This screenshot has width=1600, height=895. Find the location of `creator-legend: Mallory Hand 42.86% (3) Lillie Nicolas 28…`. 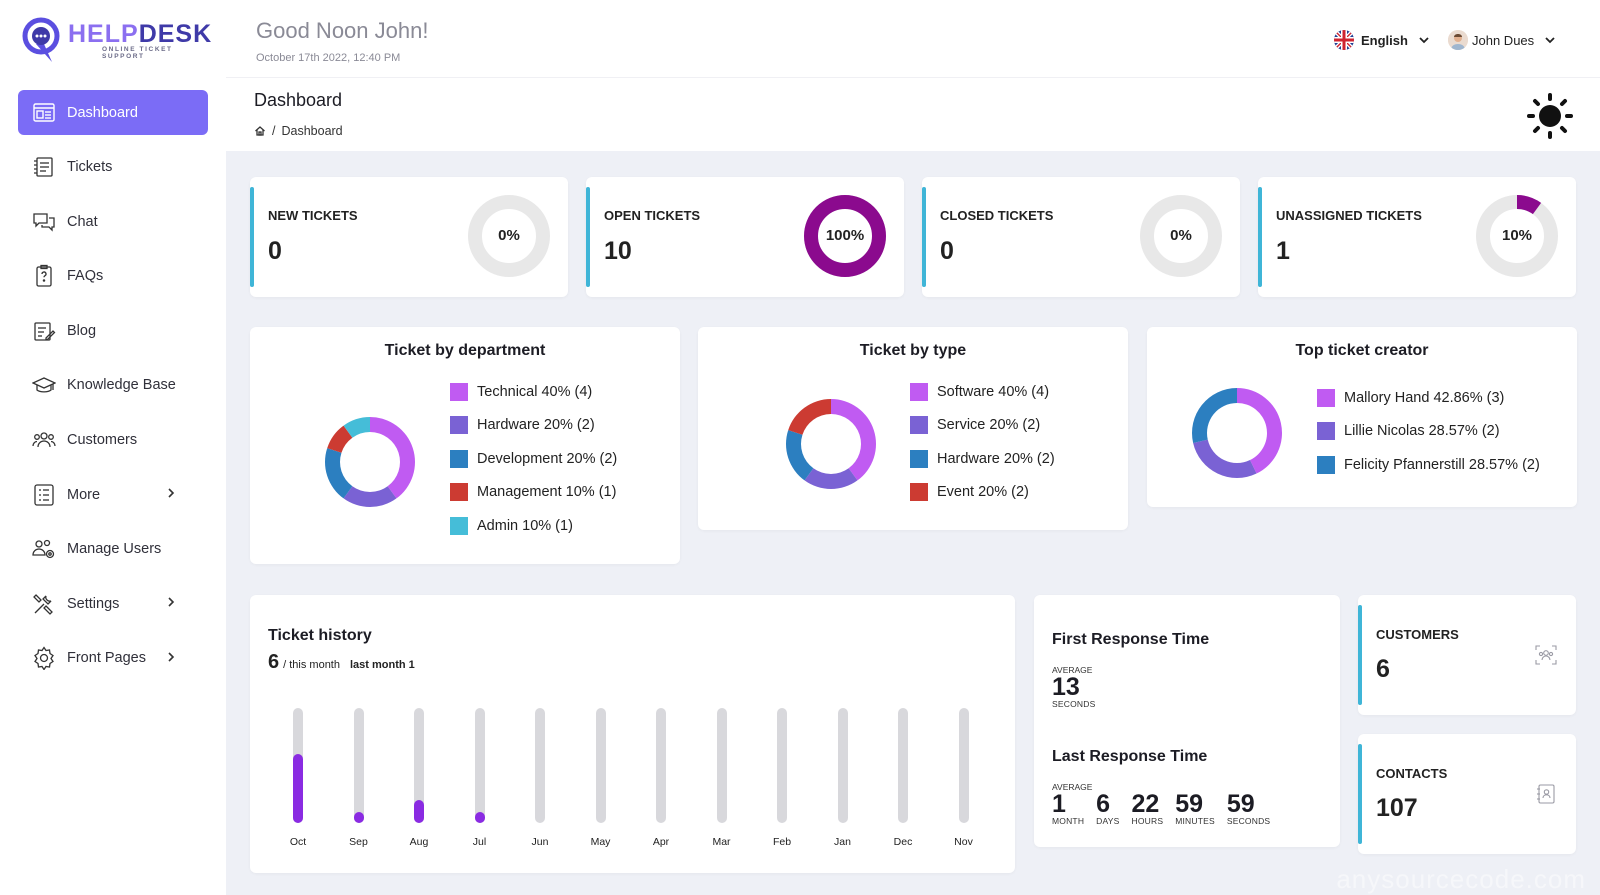

creator-legend: Mallory Hand 42.86% (3) Lillie Nicolas 28… is located at coordinates (1428, 431).